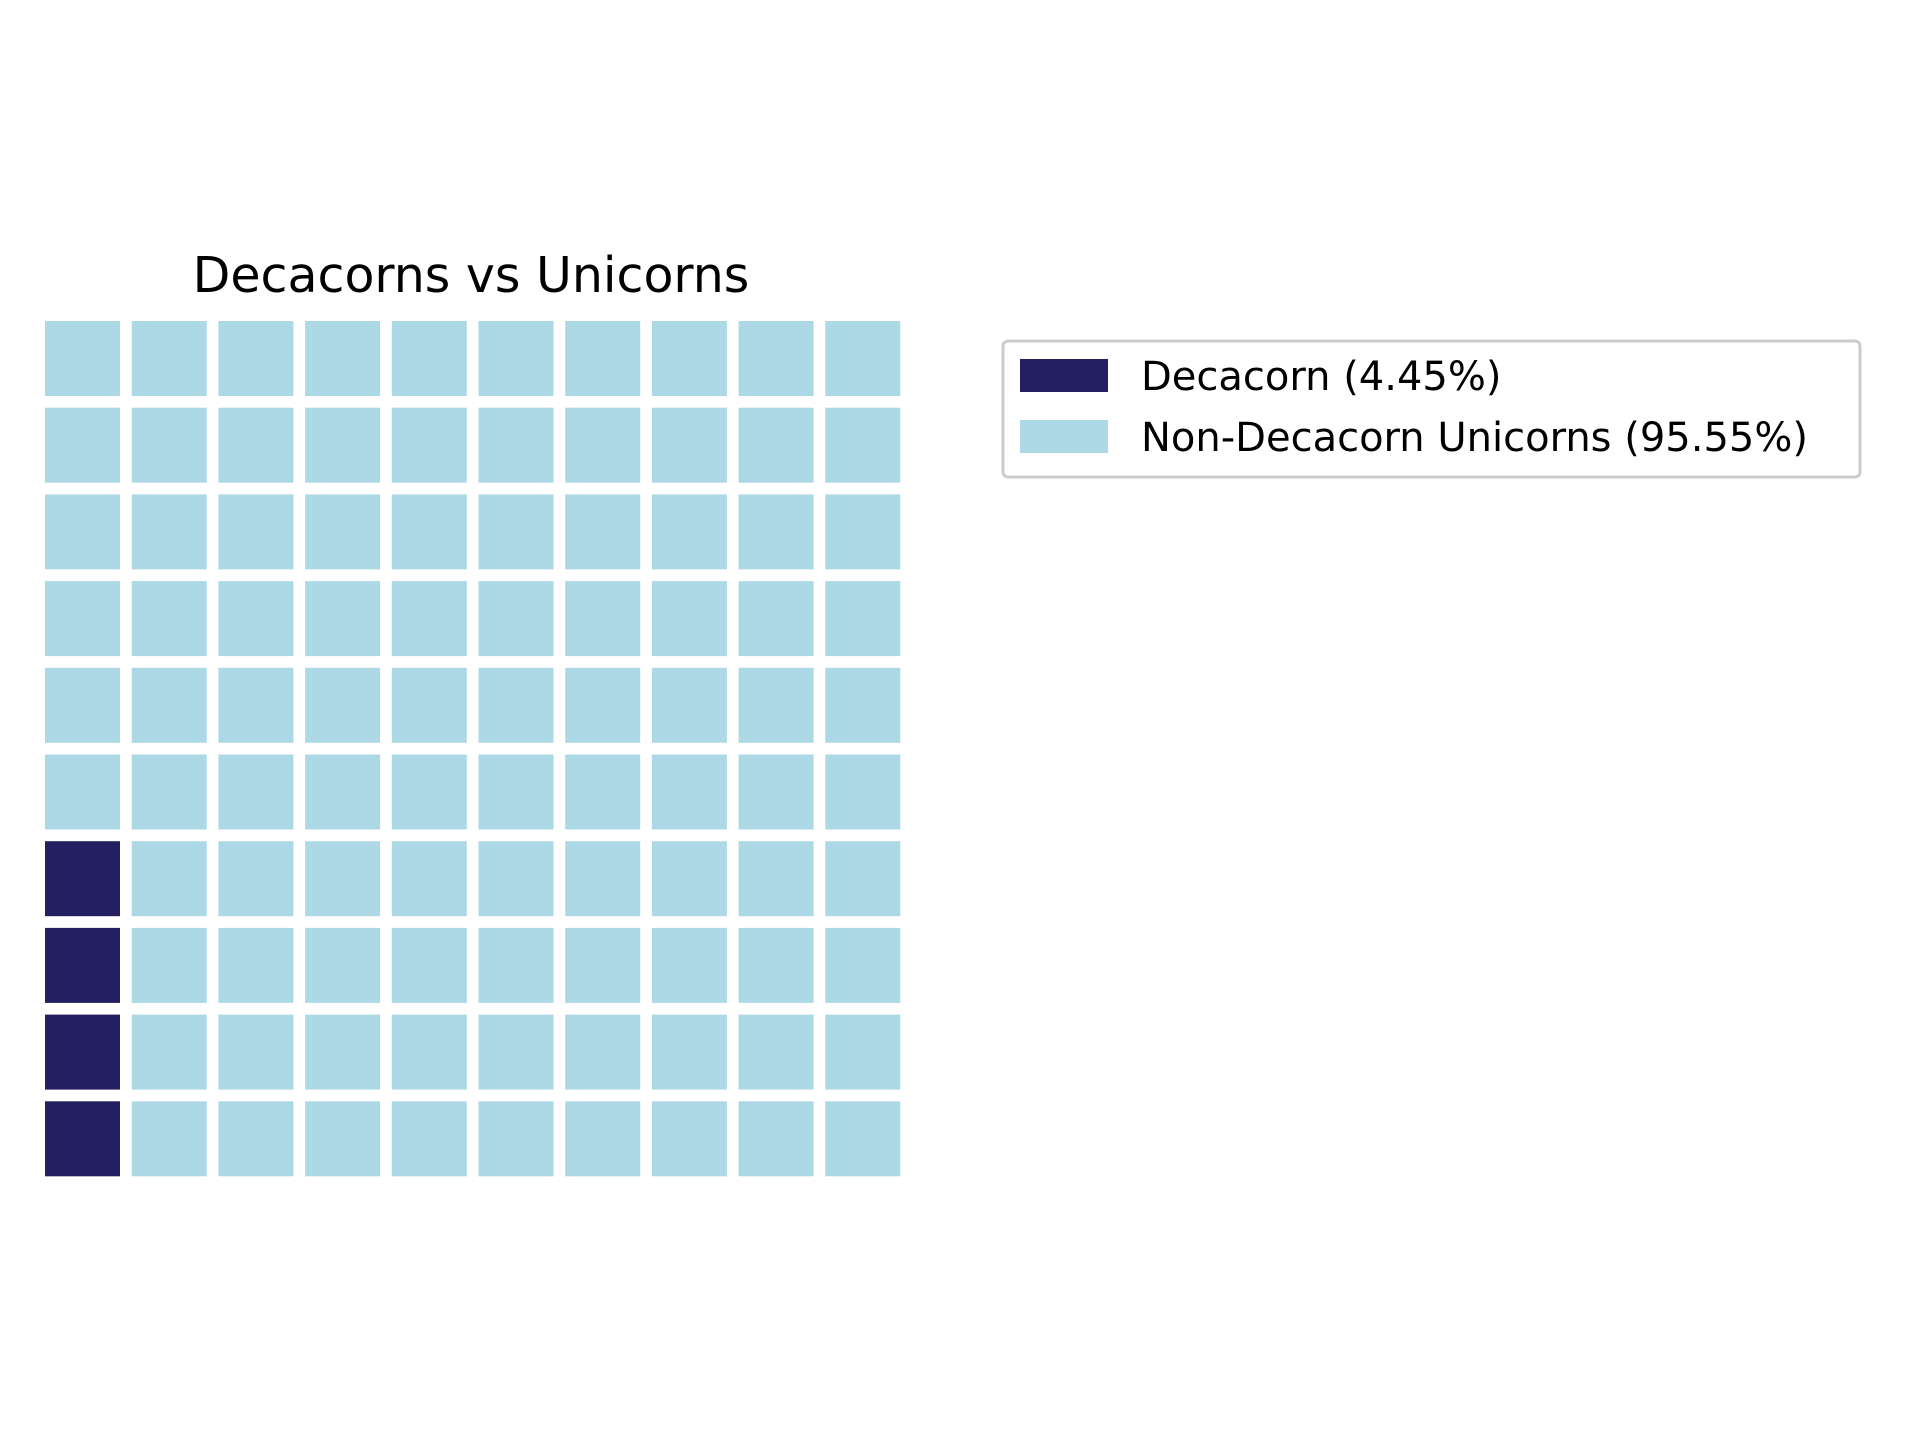 This screenshot has width=1920, height=1440. I want to click on chart-title: Decacorns vs Unicorns, so click(471, 275).